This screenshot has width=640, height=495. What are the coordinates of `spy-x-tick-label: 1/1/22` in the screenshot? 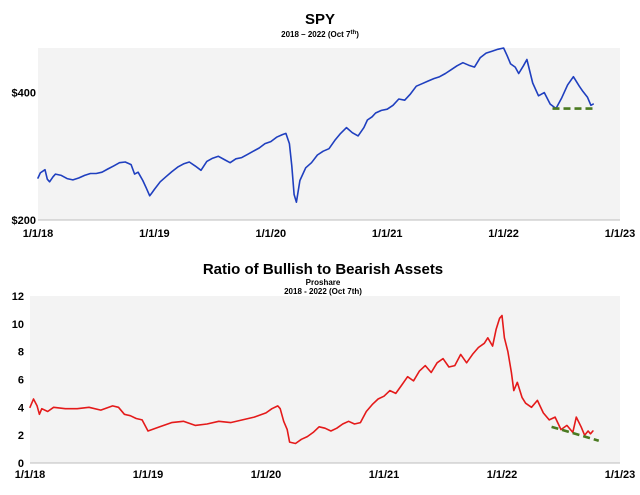 It's located at (503, 234).